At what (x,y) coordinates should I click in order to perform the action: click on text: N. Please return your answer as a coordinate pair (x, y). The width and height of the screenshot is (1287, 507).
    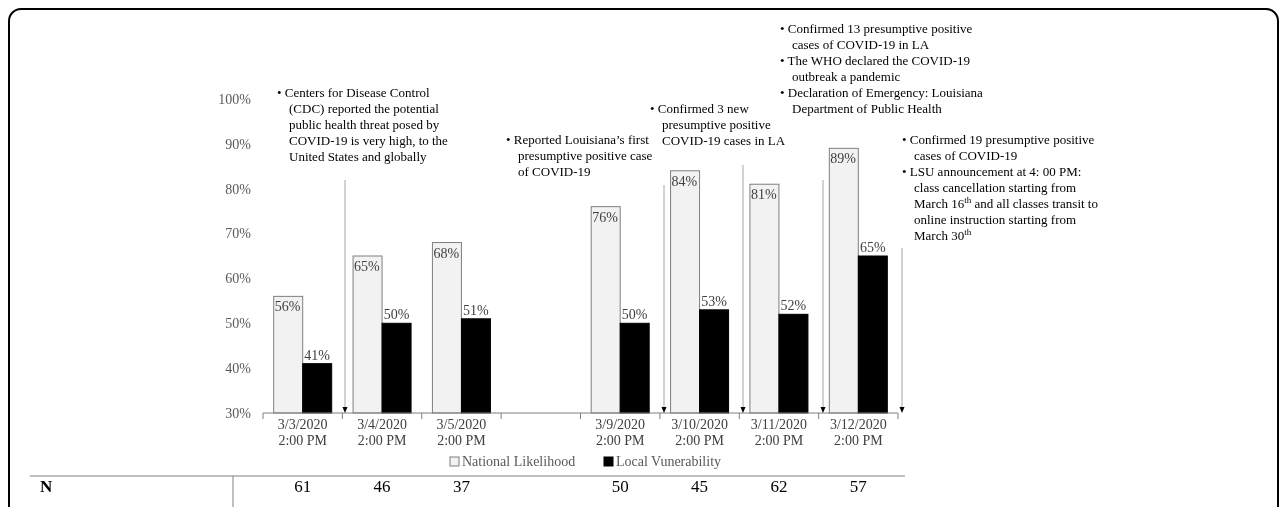
    Looking at the image, I should click on (46, 486).